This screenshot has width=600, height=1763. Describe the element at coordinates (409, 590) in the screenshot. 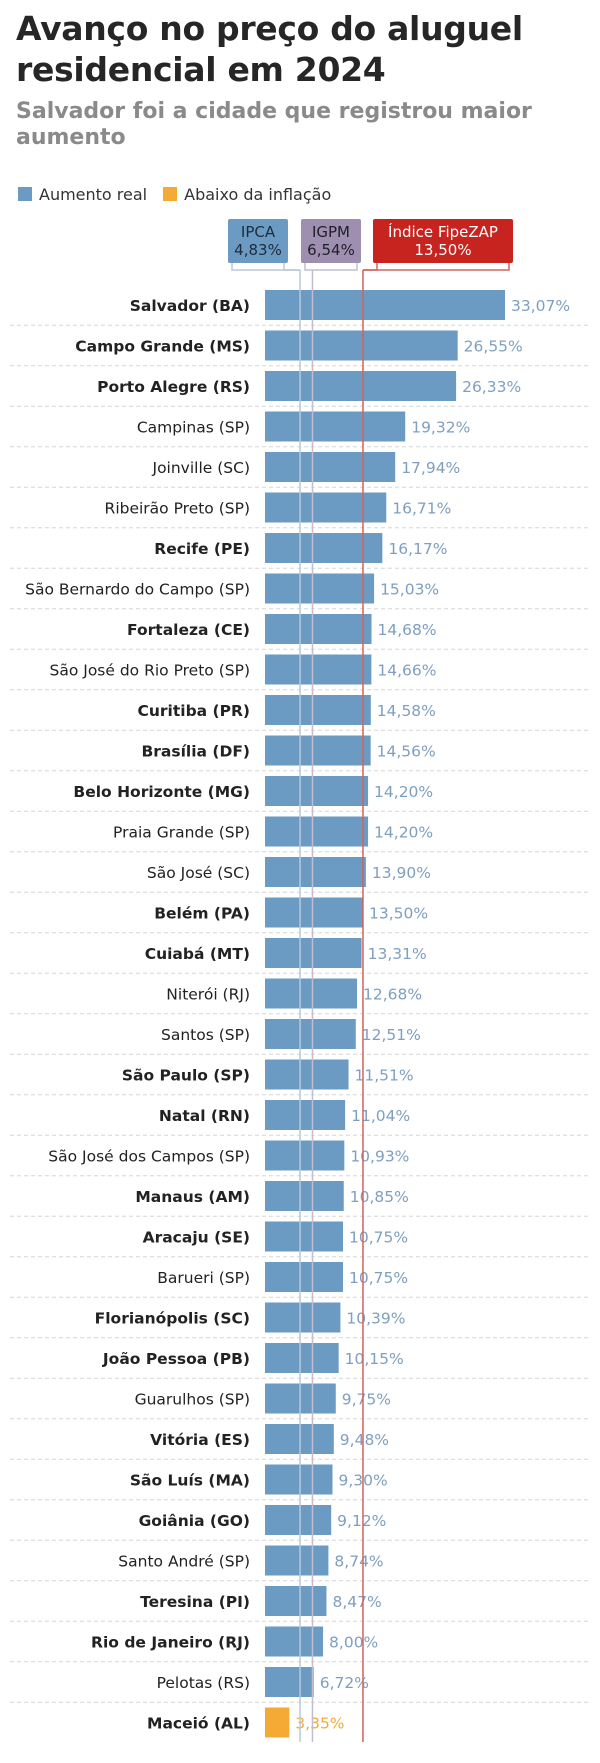

I see `value-label: 15,03%` at that location.